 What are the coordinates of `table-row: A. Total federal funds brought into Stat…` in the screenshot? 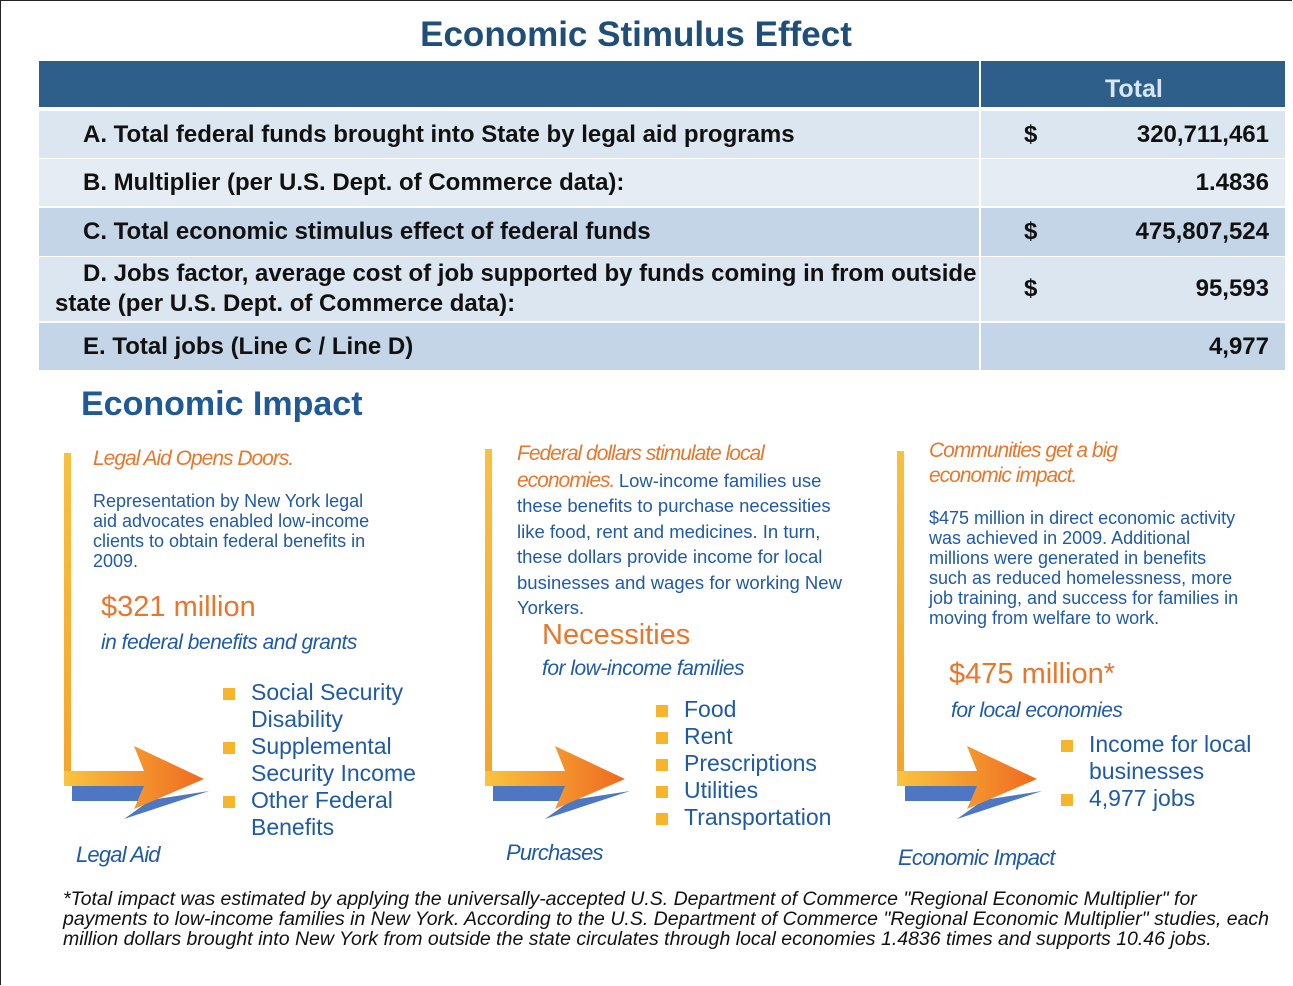 It's located at (662, 134).